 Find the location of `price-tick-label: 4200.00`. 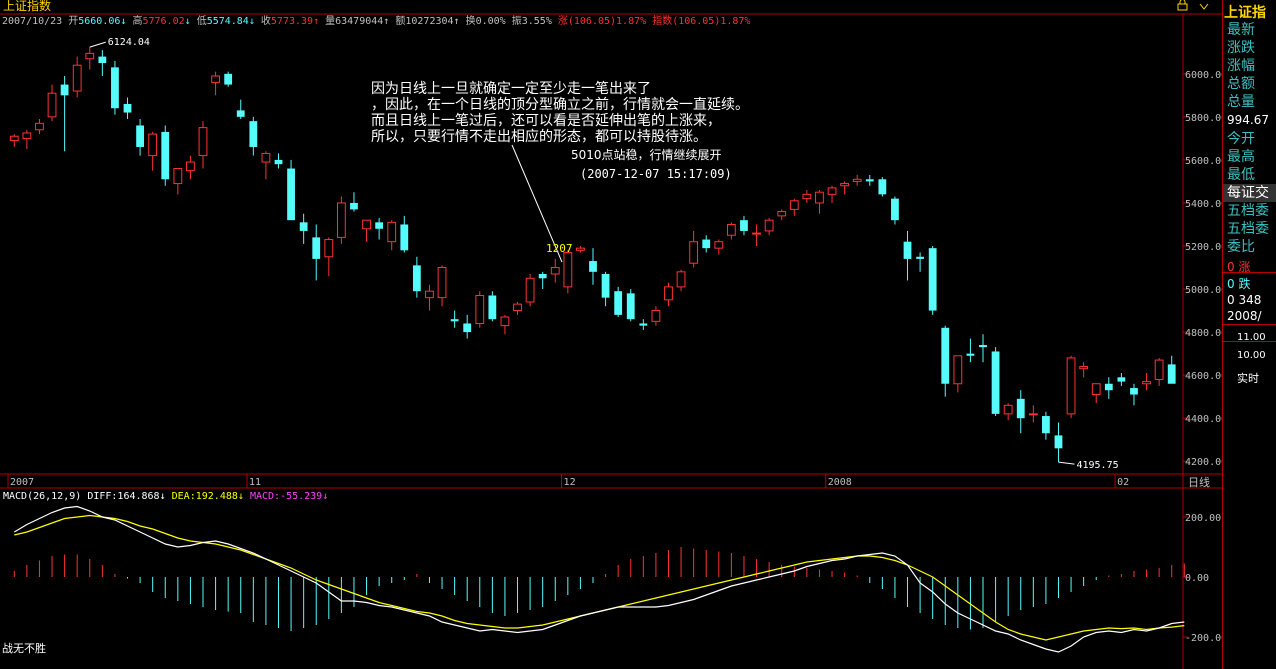

price-tick-label: 4200.00 is located at coordinates (1206, 462).